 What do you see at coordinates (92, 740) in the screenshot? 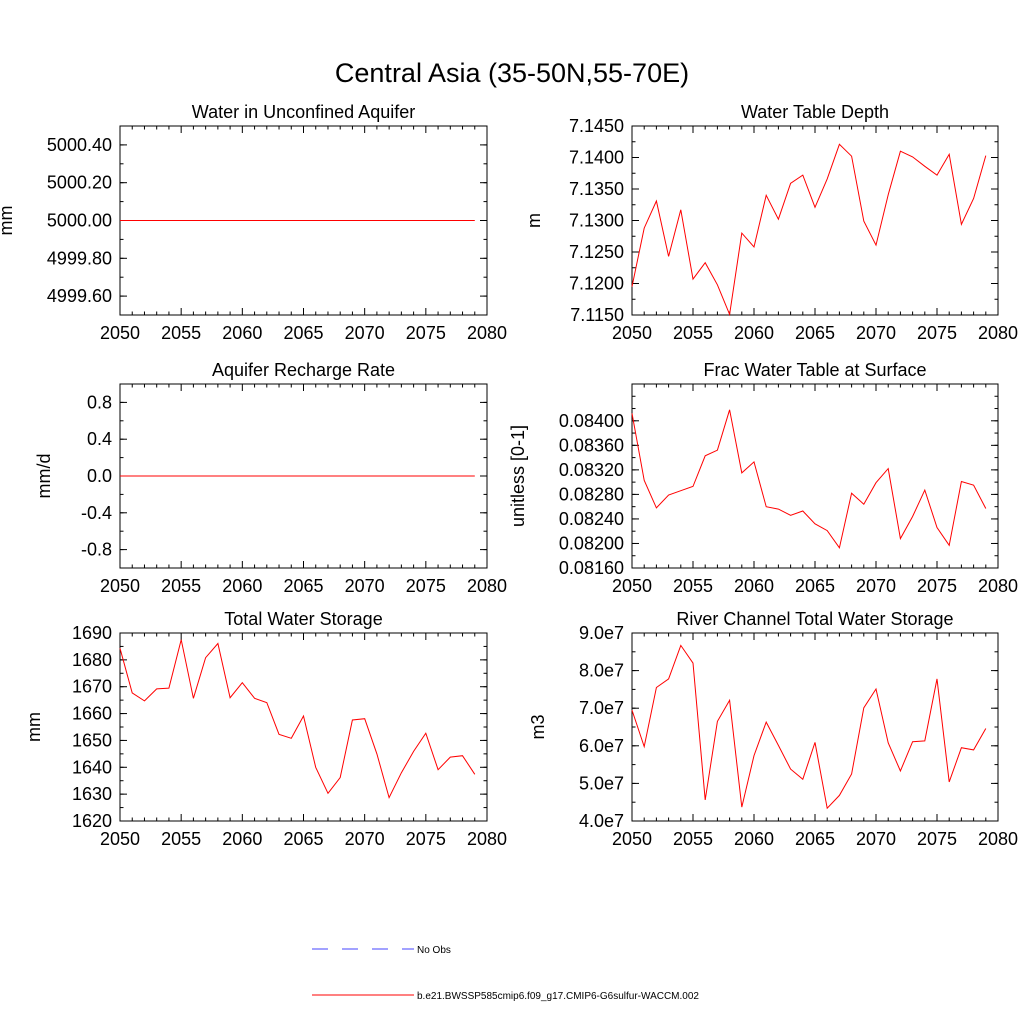
I see `y-tick-label: 1650` at bounding box center [92, 740].